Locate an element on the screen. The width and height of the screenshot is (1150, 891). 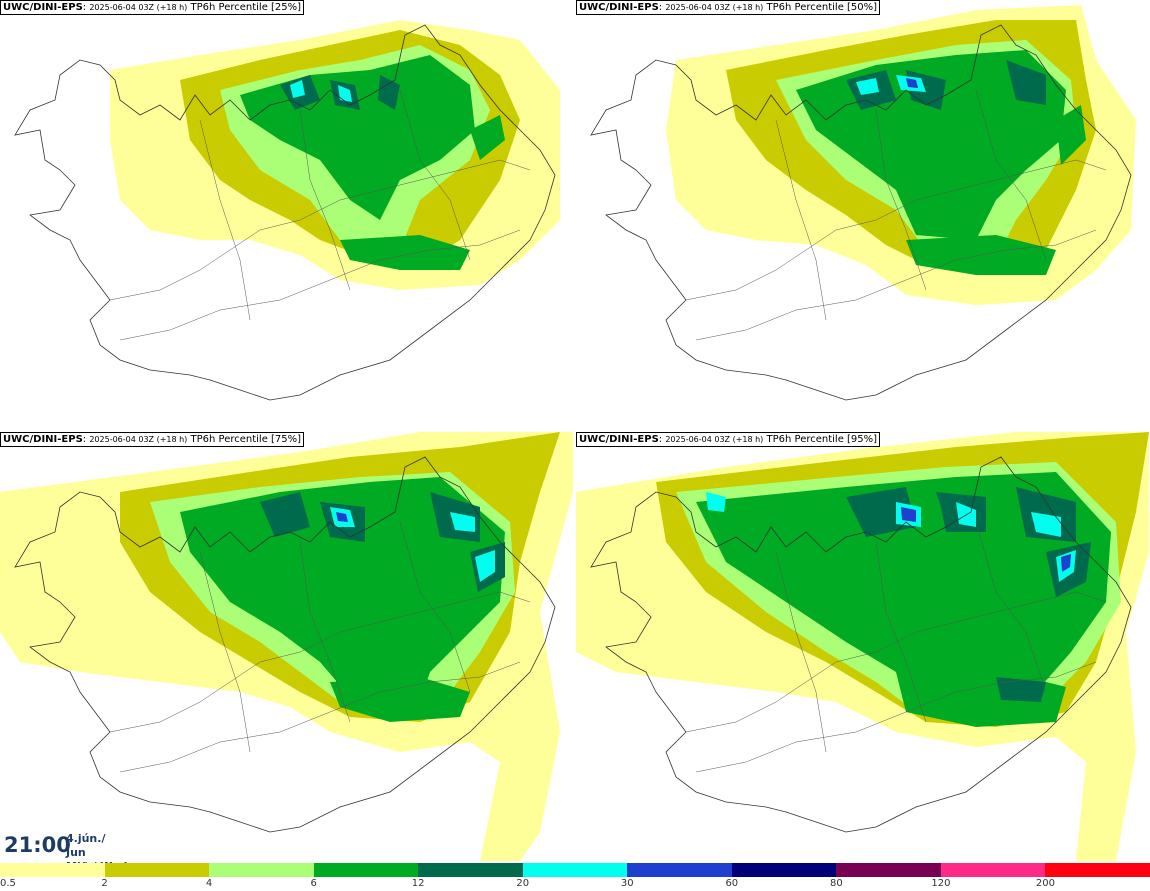
legend-label: 2 is located at coordinates (104, 883).